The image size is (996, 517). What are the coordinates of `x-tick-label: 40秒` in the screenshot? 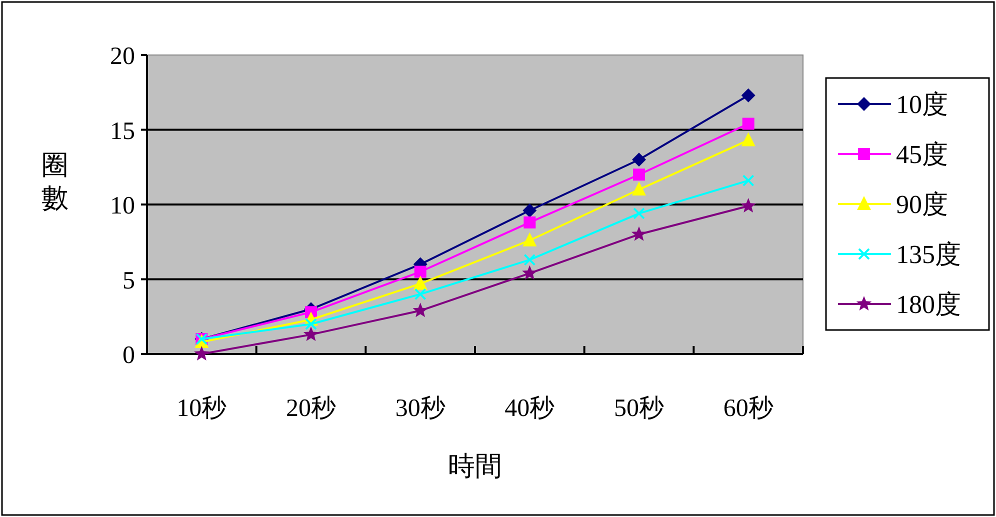 It's located at (529, 408).